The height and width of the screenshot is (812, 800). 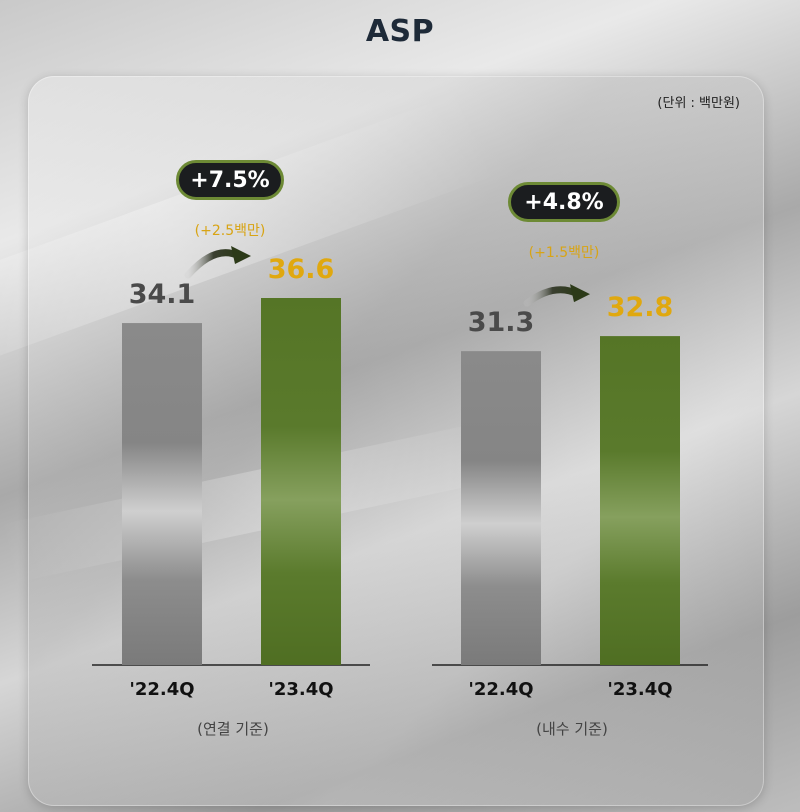 I want to click on bar-value-label: 32.8, so click(x=640, y=308).